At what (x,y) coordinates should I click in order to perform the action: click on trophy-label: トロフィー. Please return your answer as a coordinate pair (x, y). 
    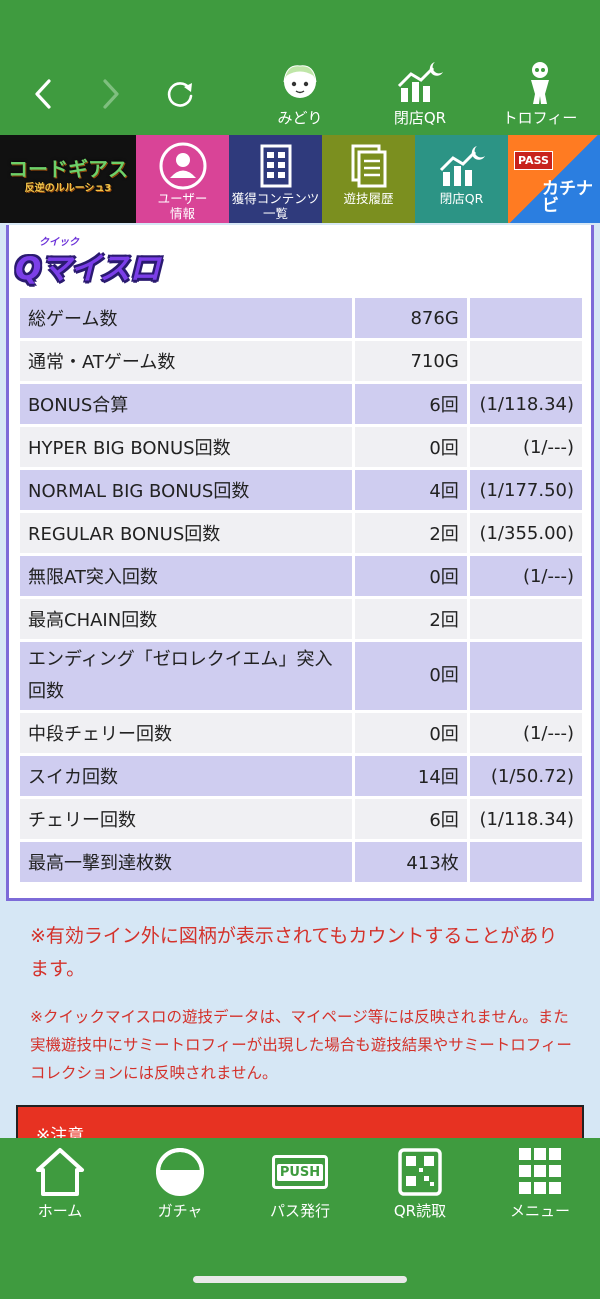
    Looking at the image, I should click on (540, 118).